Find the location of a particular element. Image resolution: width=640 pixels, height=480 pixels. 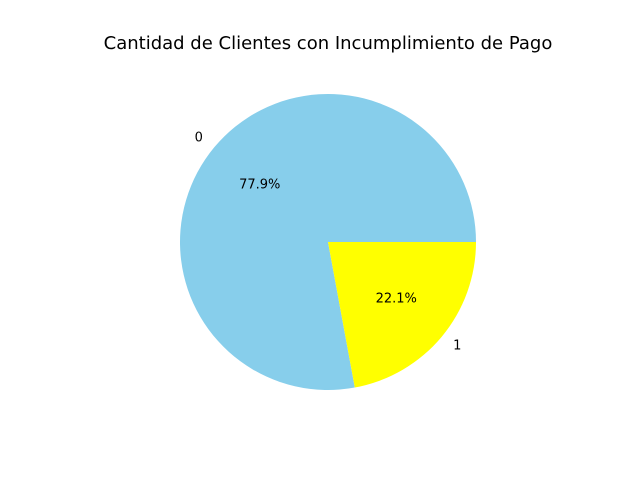

slice-percent-label: 22.1% is located at coordinates (396, 298).